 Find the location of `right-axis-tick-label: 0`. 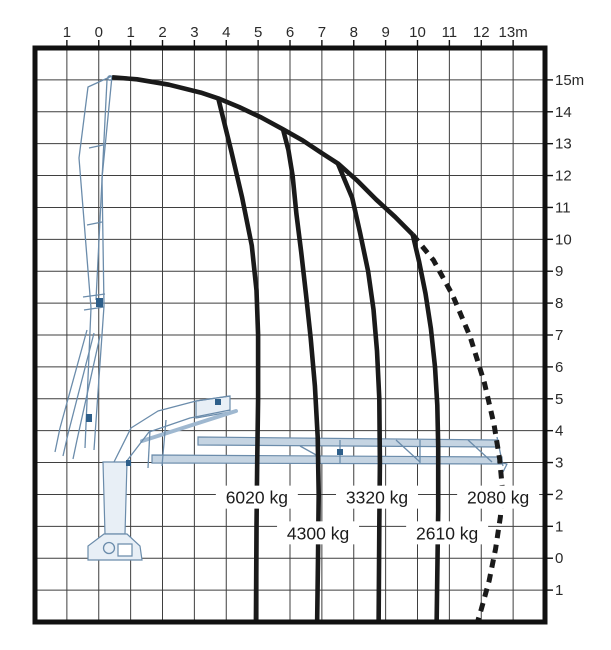

right-axis-tick-label: 0 is located at coordinates (559, 558).